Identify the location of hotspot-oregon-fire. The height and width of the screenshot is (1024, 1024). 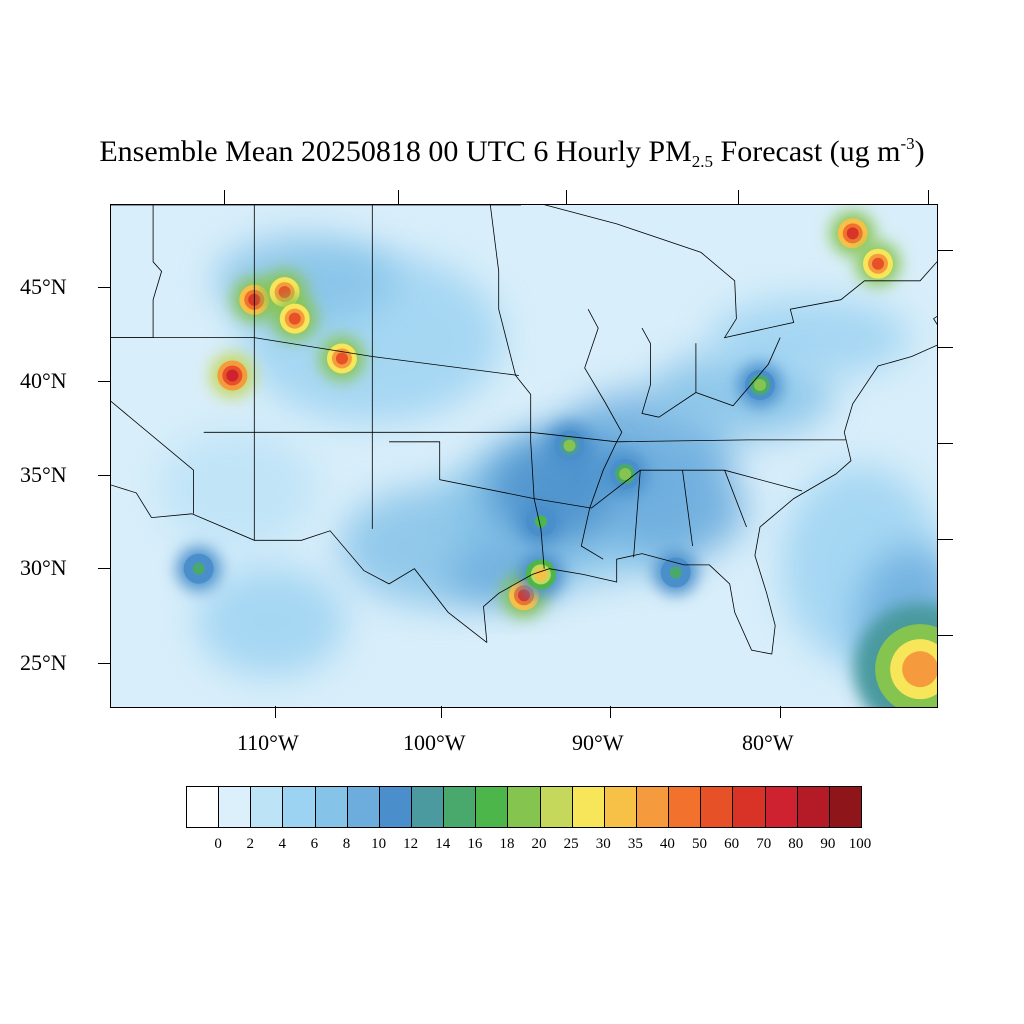
(232, 375).